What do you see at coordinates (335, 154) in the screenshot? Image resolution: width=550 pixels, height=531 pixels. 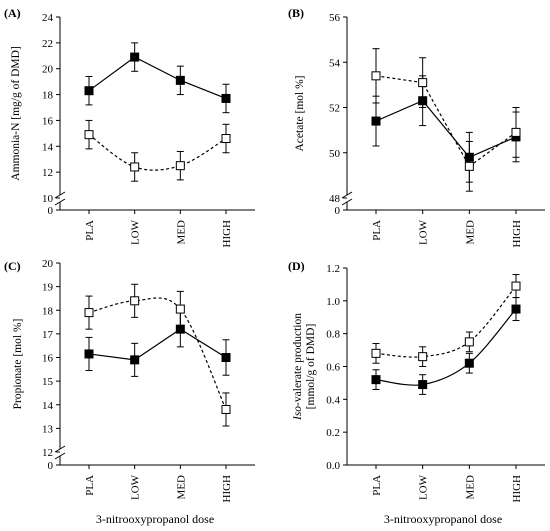 I see `y-tick-label: 50` at bounding box center [335, 154].